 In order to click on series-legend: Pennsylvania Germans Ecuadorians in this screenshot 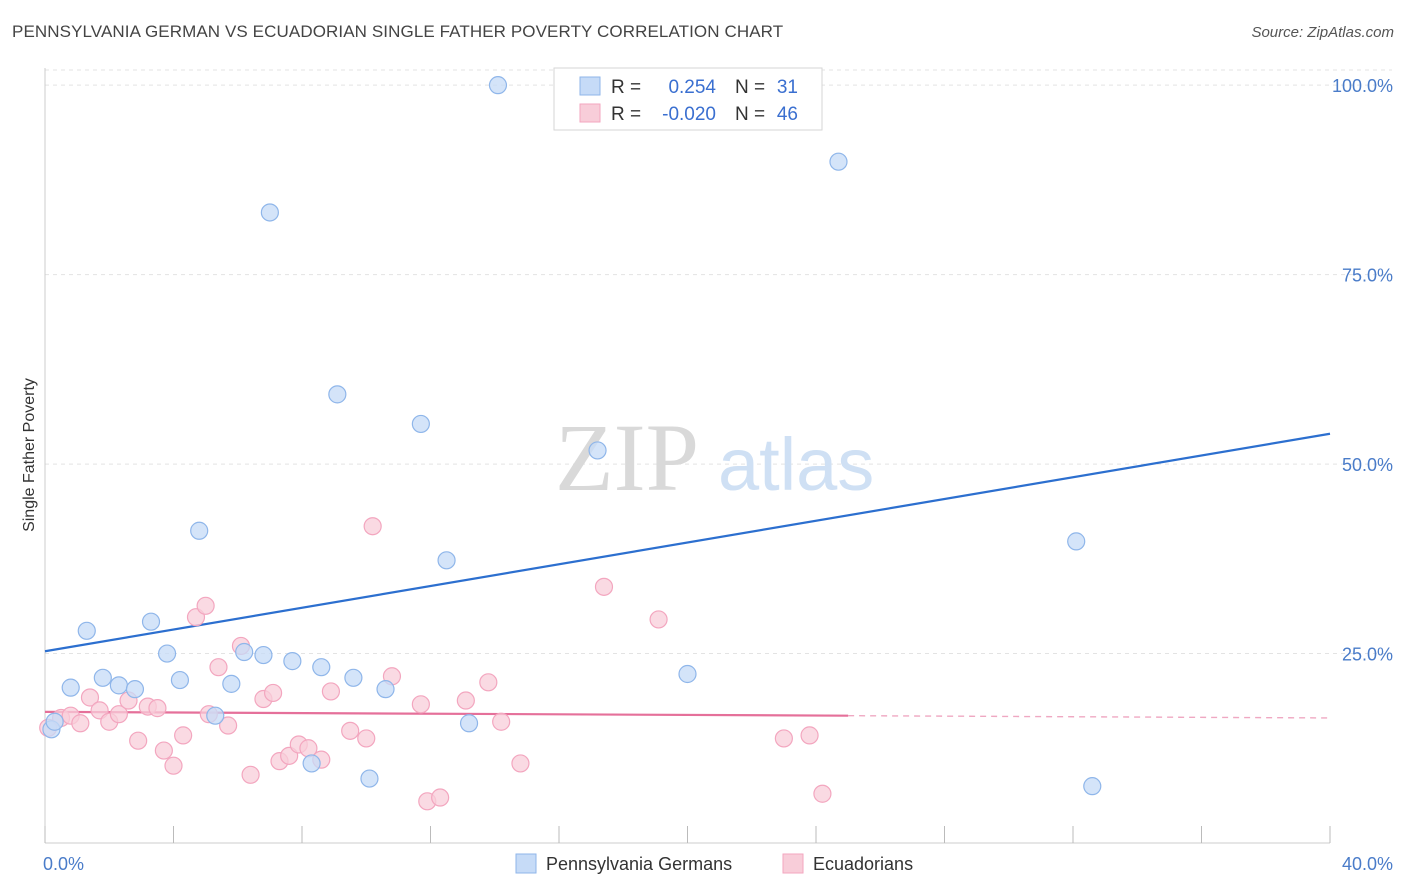, I will do `click(714, 863)`.